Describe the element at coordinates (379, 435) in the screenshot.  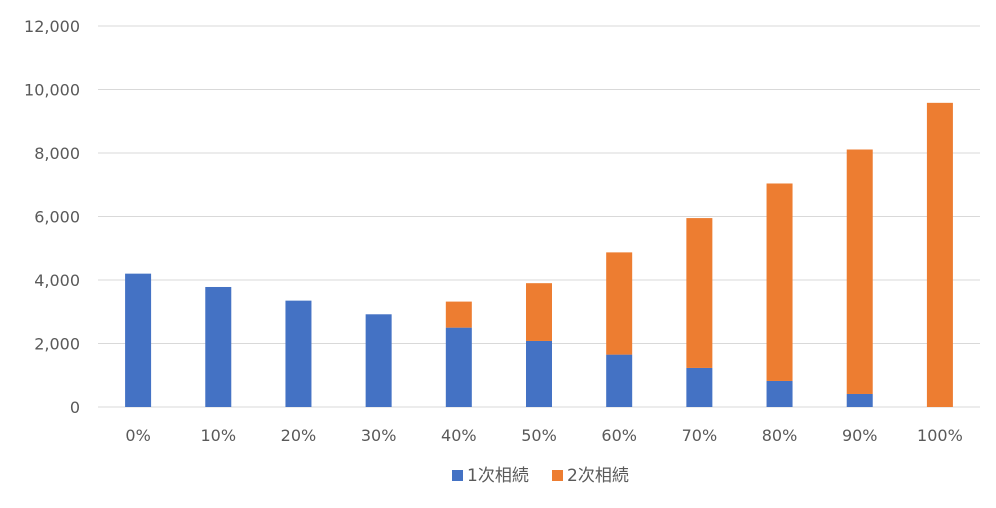
I see `x-tick-label: 30%` at that location.